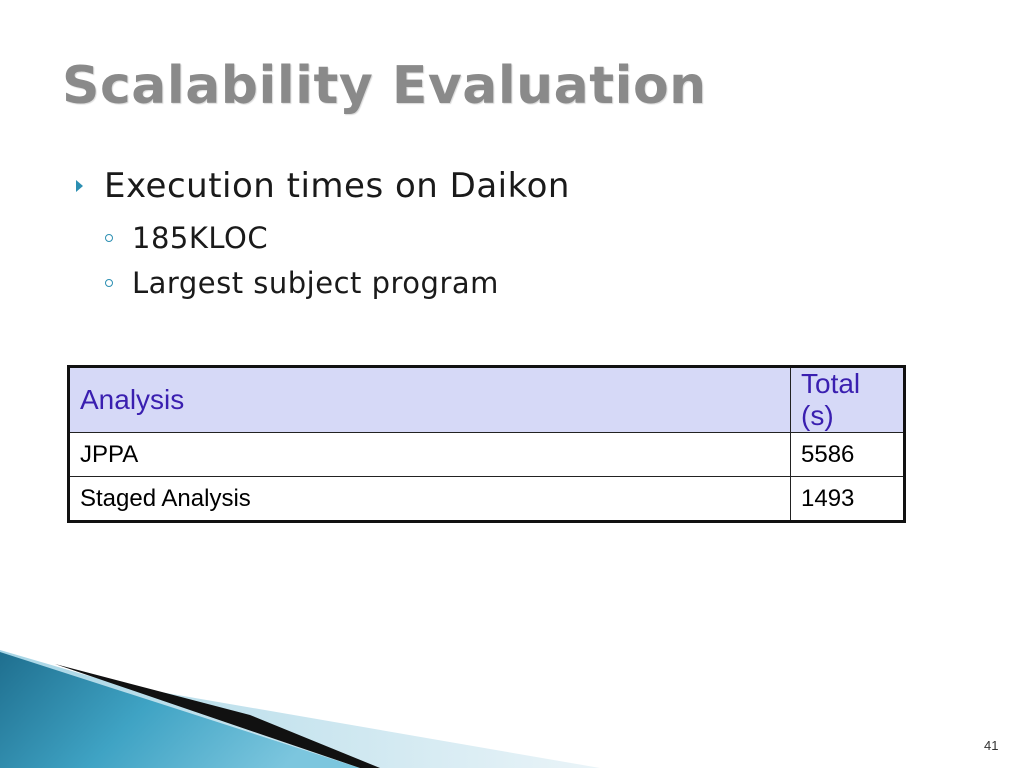 This screenshot has height=768, width=1024. I want to click on table-cell: Staged Analysis, so click(429, 499).